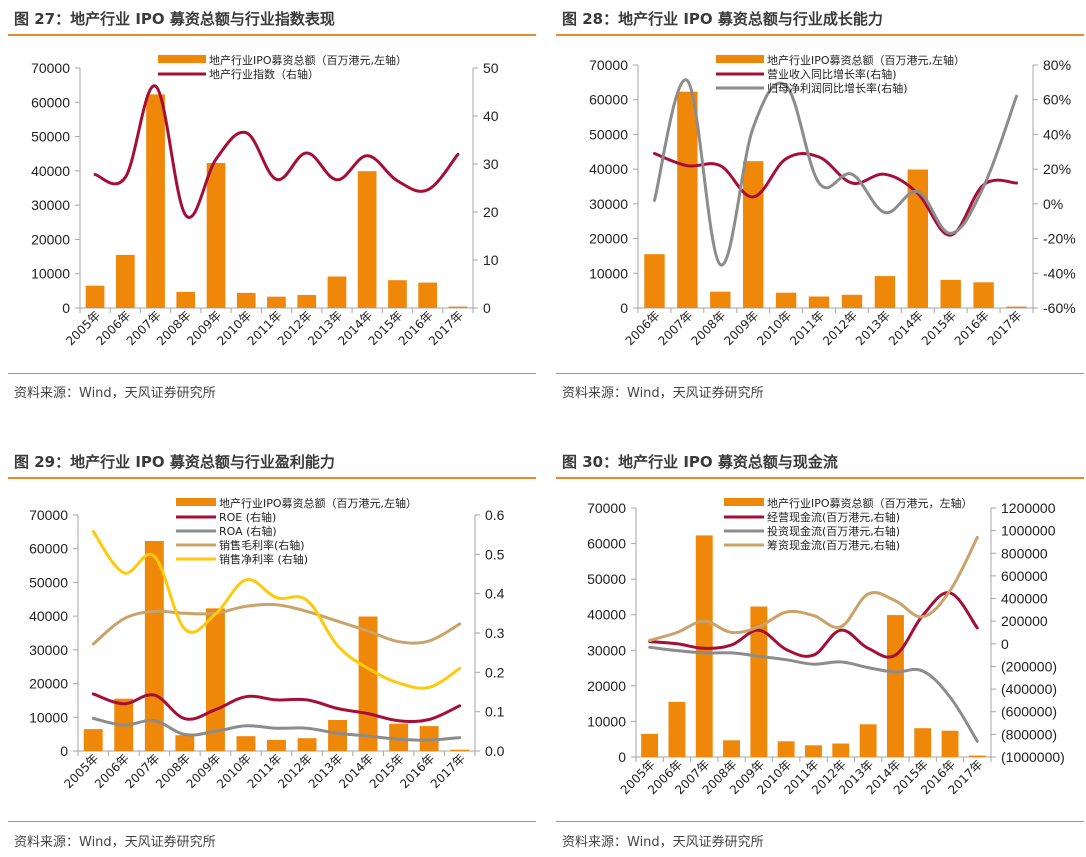 The image size is (1086, 857). I want to click on legend-label: 投资现金流(百万港元,右轴), so click(833, 531).